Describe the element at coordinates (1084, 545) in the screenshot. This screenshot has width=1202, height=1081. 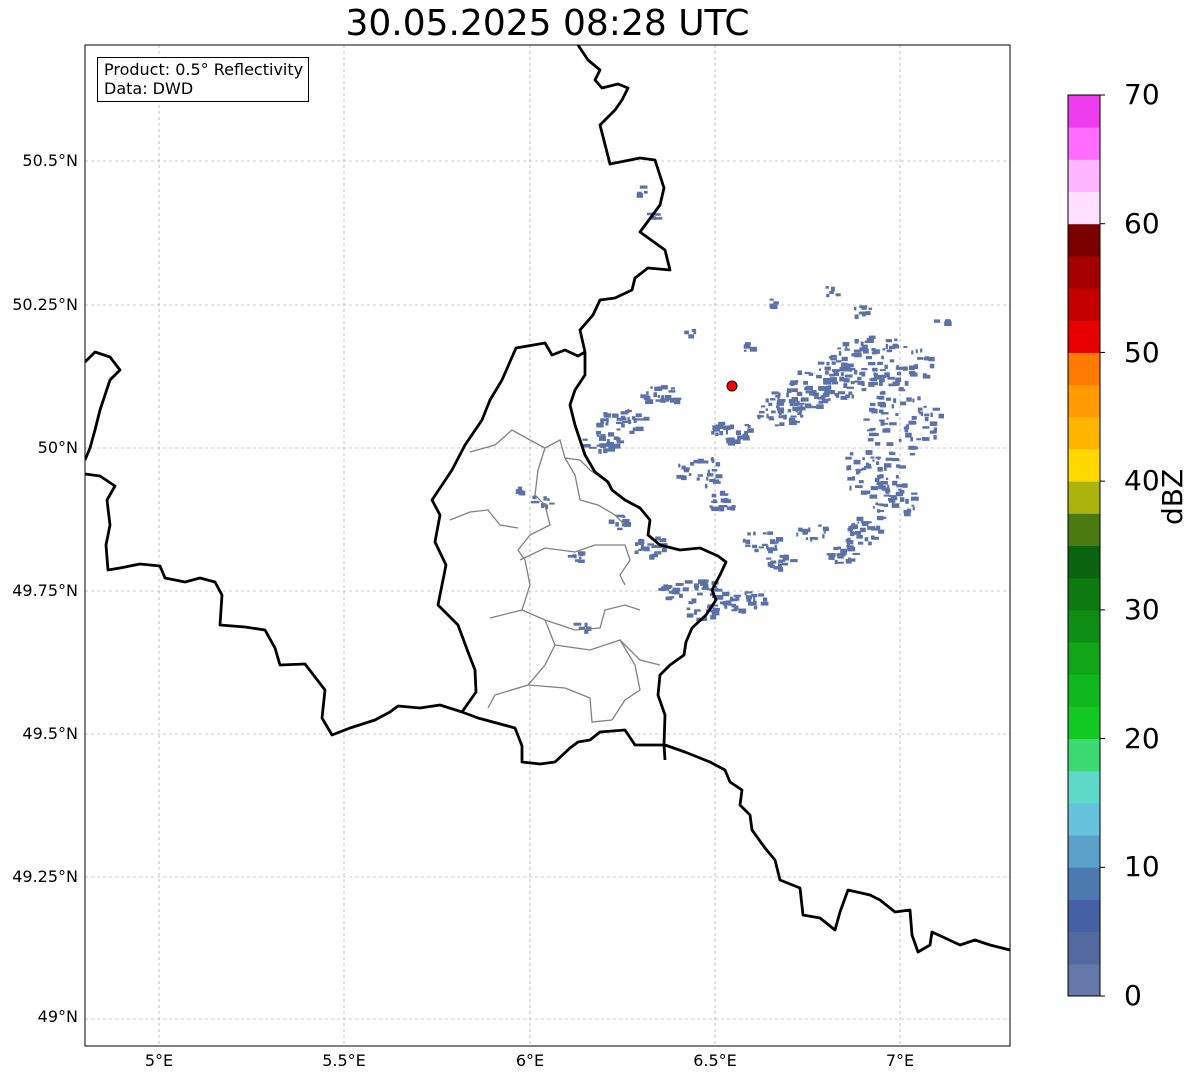
I see `colorbar-frame` at that location.